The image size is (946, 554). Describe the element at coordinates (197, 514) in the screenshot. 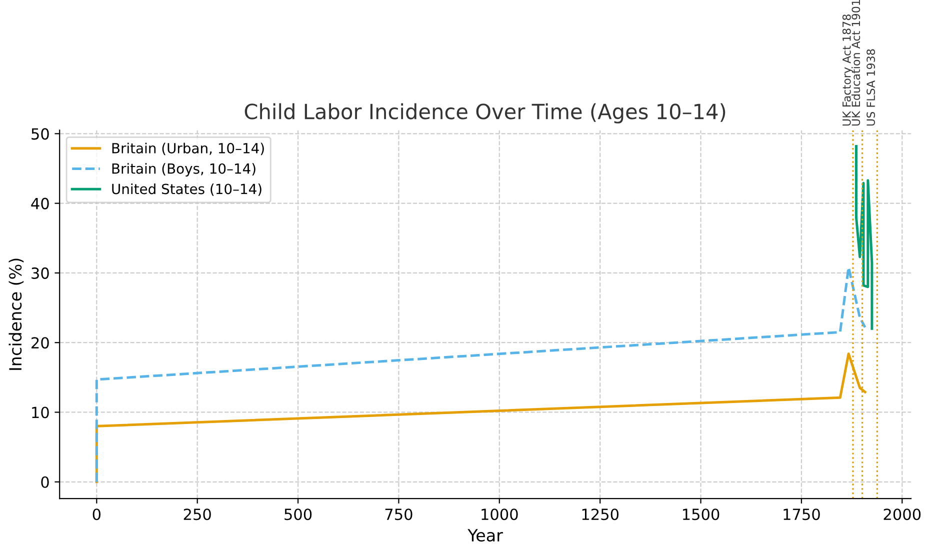

I see `x-tick-label: 250` at that location.